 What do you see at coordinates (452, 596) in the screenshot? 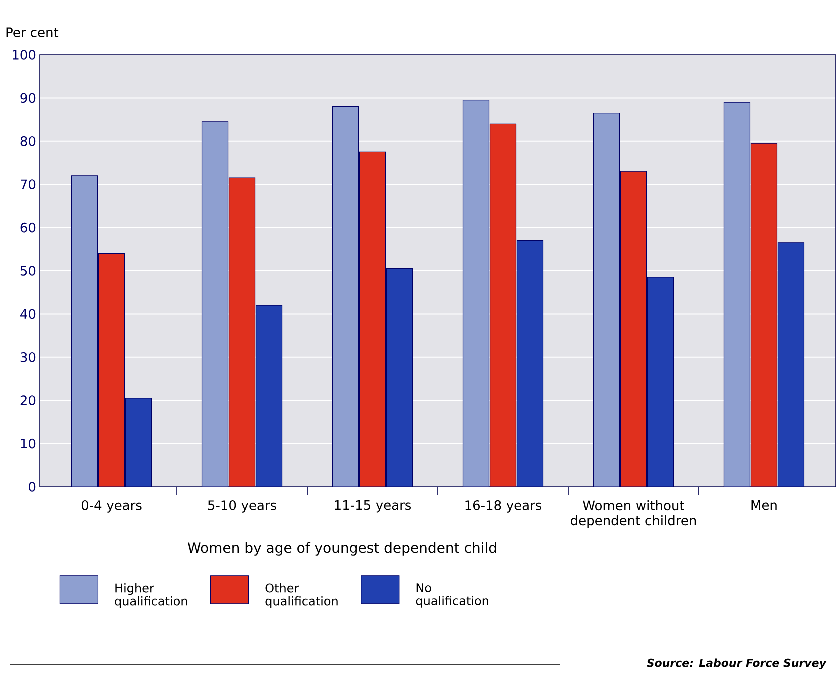
I see `legend-label: No qualification` at bounding box center [452, 596].